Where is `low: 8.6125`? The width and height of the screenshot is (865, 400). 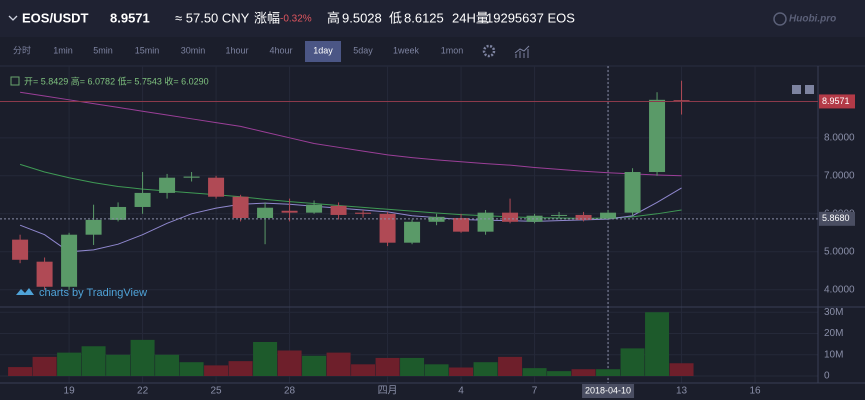
low: 8.6125 is located at coordinates (424, 17).